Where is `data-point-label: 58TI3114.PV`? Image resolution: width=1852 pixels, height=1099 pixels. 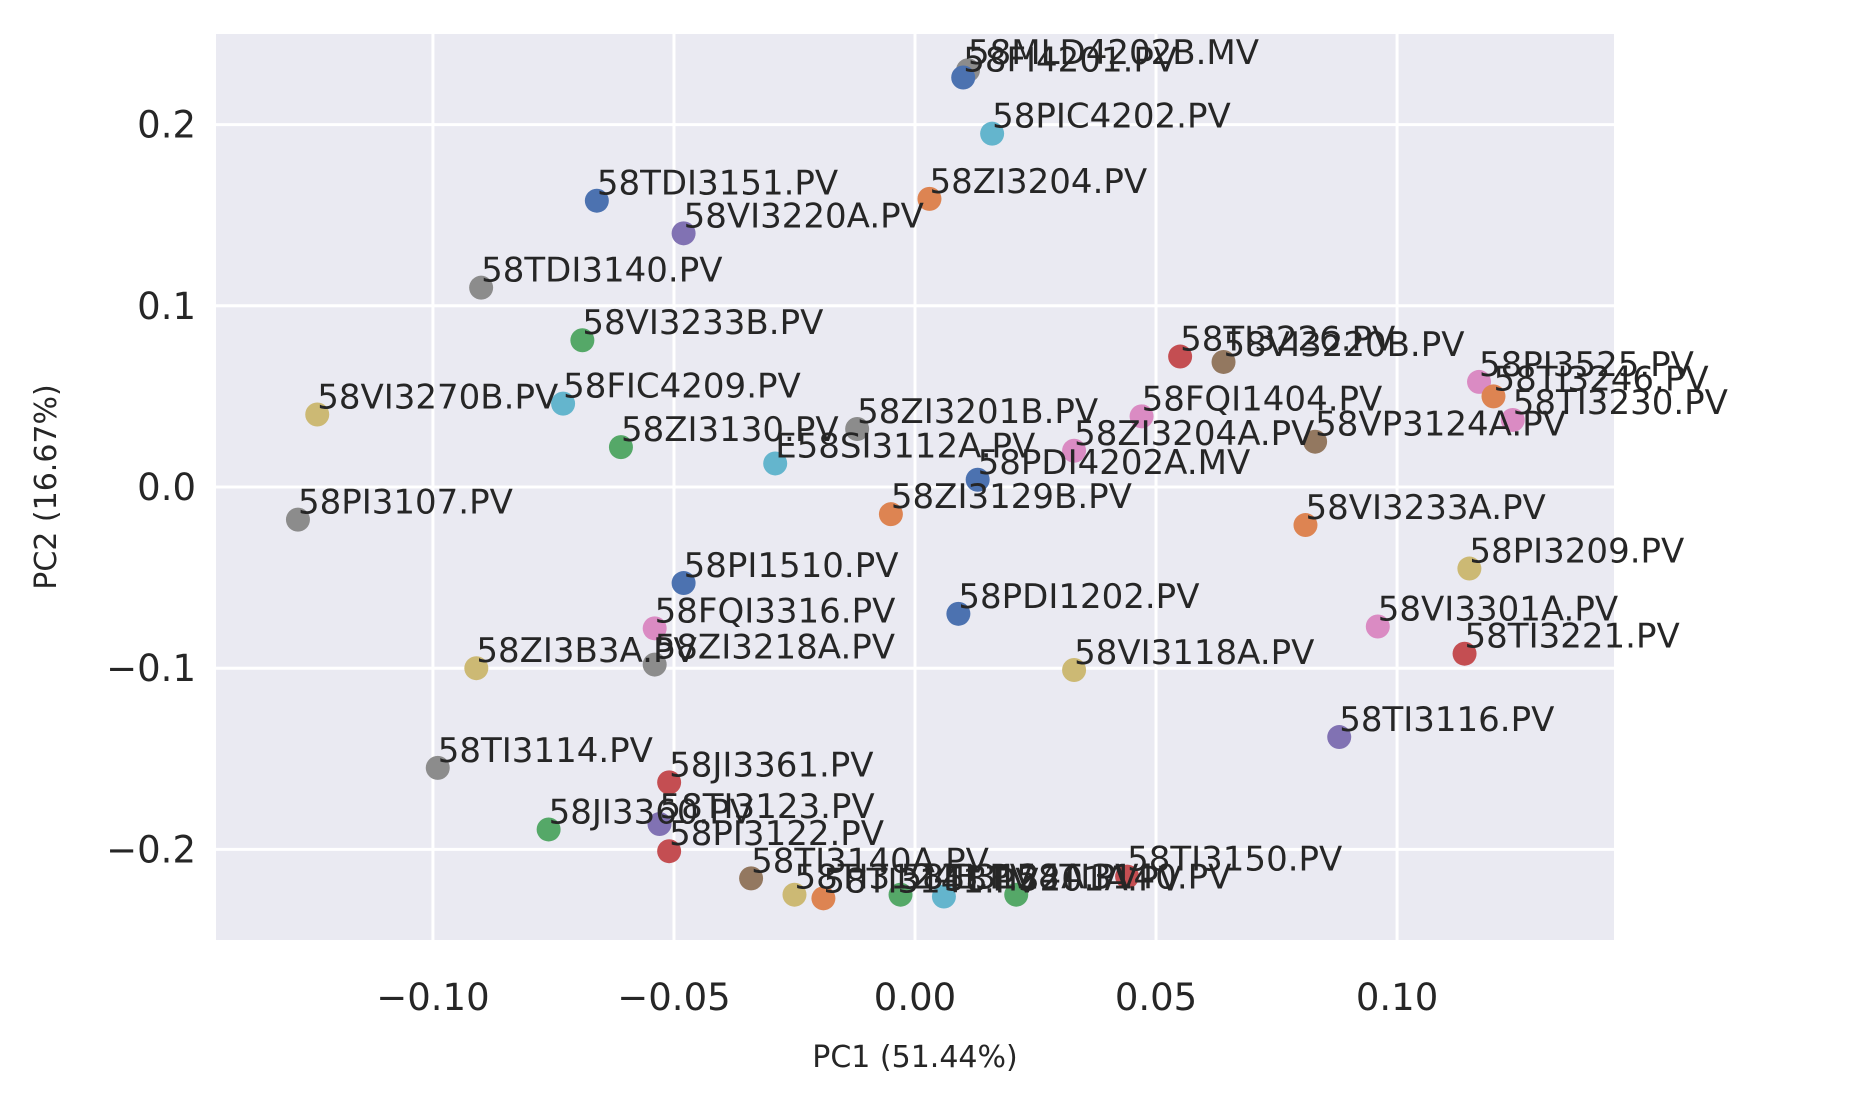
data-point-label: 58TI3114.PV is located at coordinates (545, 751).